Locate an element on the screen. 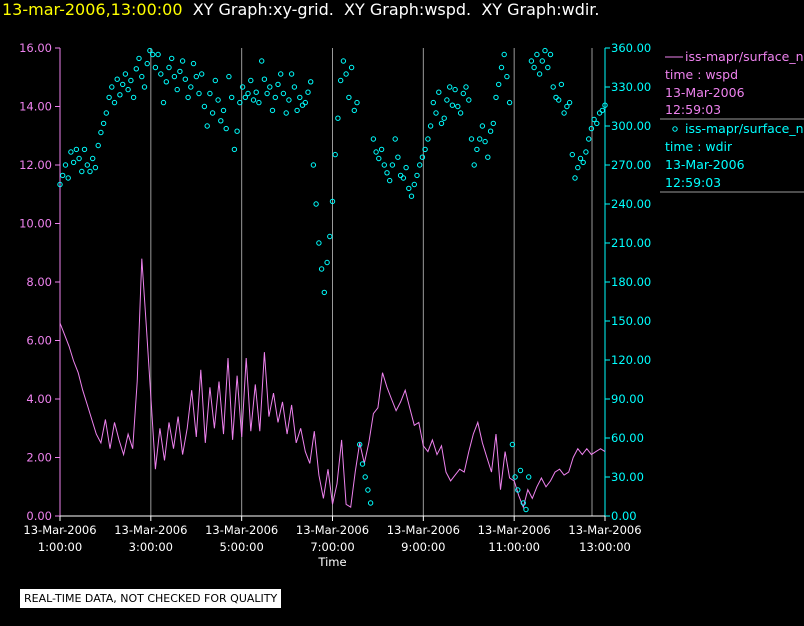 This screenshot has height=626, width=804. y-left-tick-label: 4.00 is located at coordinates (39, 399).